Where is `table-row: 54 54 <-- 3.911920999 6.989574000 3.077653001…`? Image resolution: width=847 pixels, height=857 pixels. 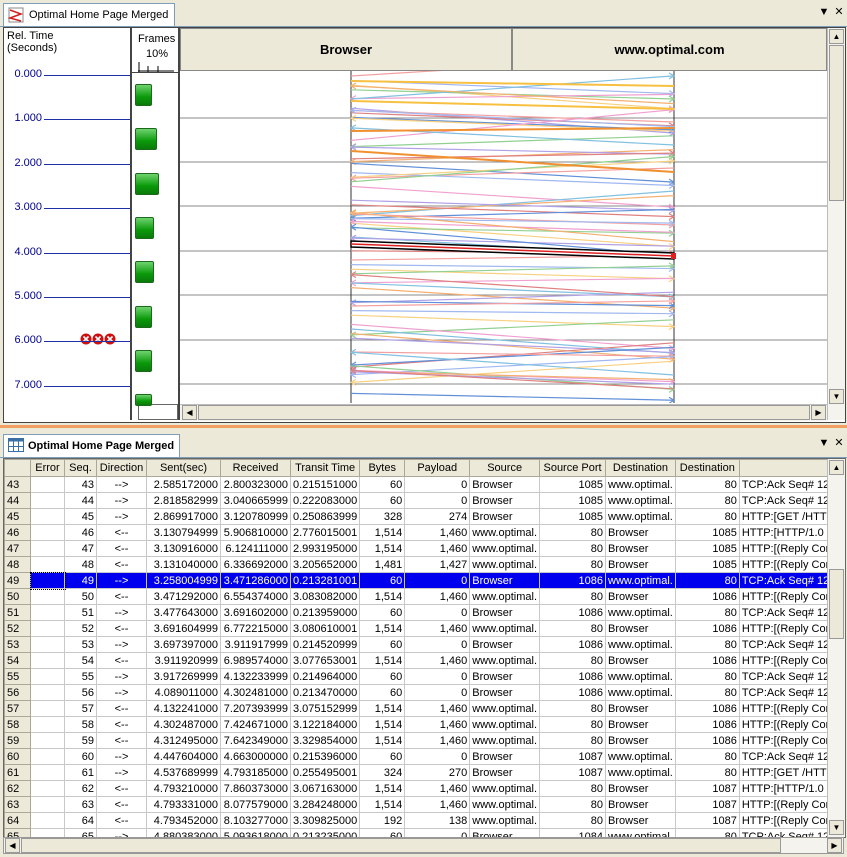 table-row: 54 54 <-- 3.911920999 6.989574000 3.077653001… is located at coordinates (421, 660).